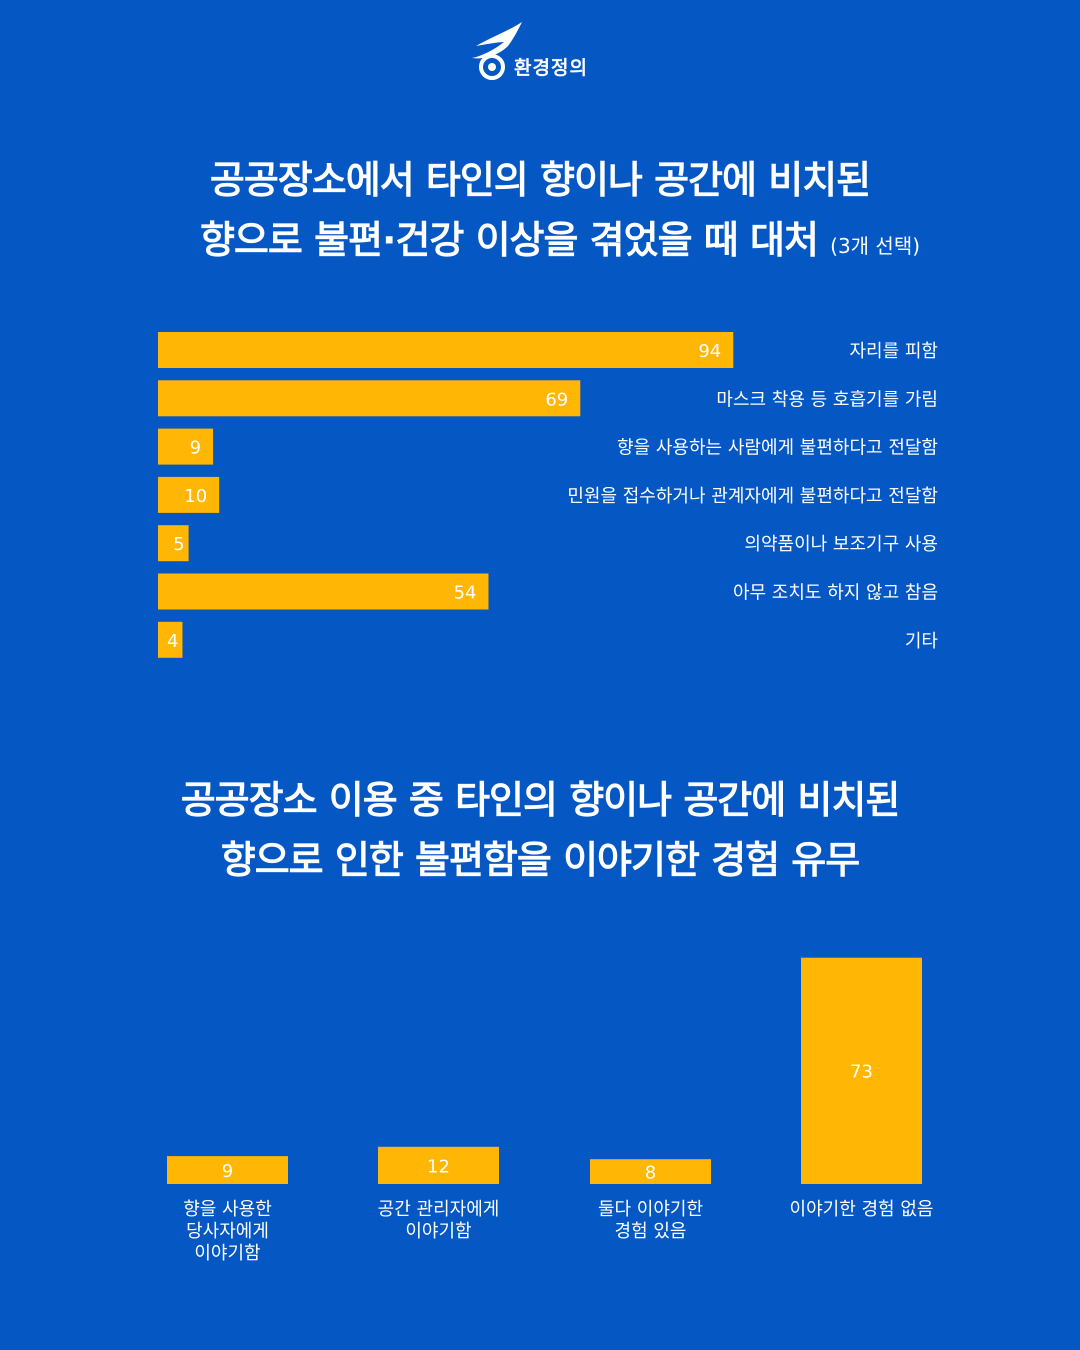 The width and height of the screenshot is (1080, 1350). What do you see at coordinates (497, 51) in the screenshot?
I see `bird-emblem-icon` at bounding box center [497, 51].